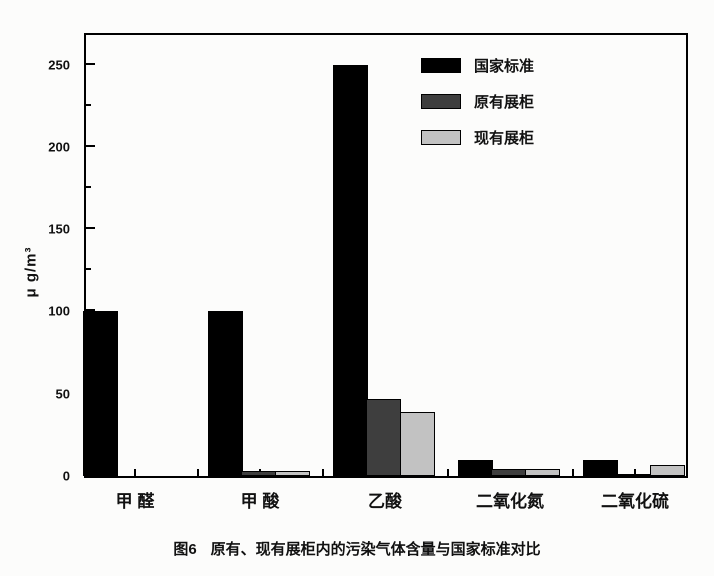  Describe the element at coordinates (59, 65) in the screenshot. I see `y-tick-label: 250` at that location.